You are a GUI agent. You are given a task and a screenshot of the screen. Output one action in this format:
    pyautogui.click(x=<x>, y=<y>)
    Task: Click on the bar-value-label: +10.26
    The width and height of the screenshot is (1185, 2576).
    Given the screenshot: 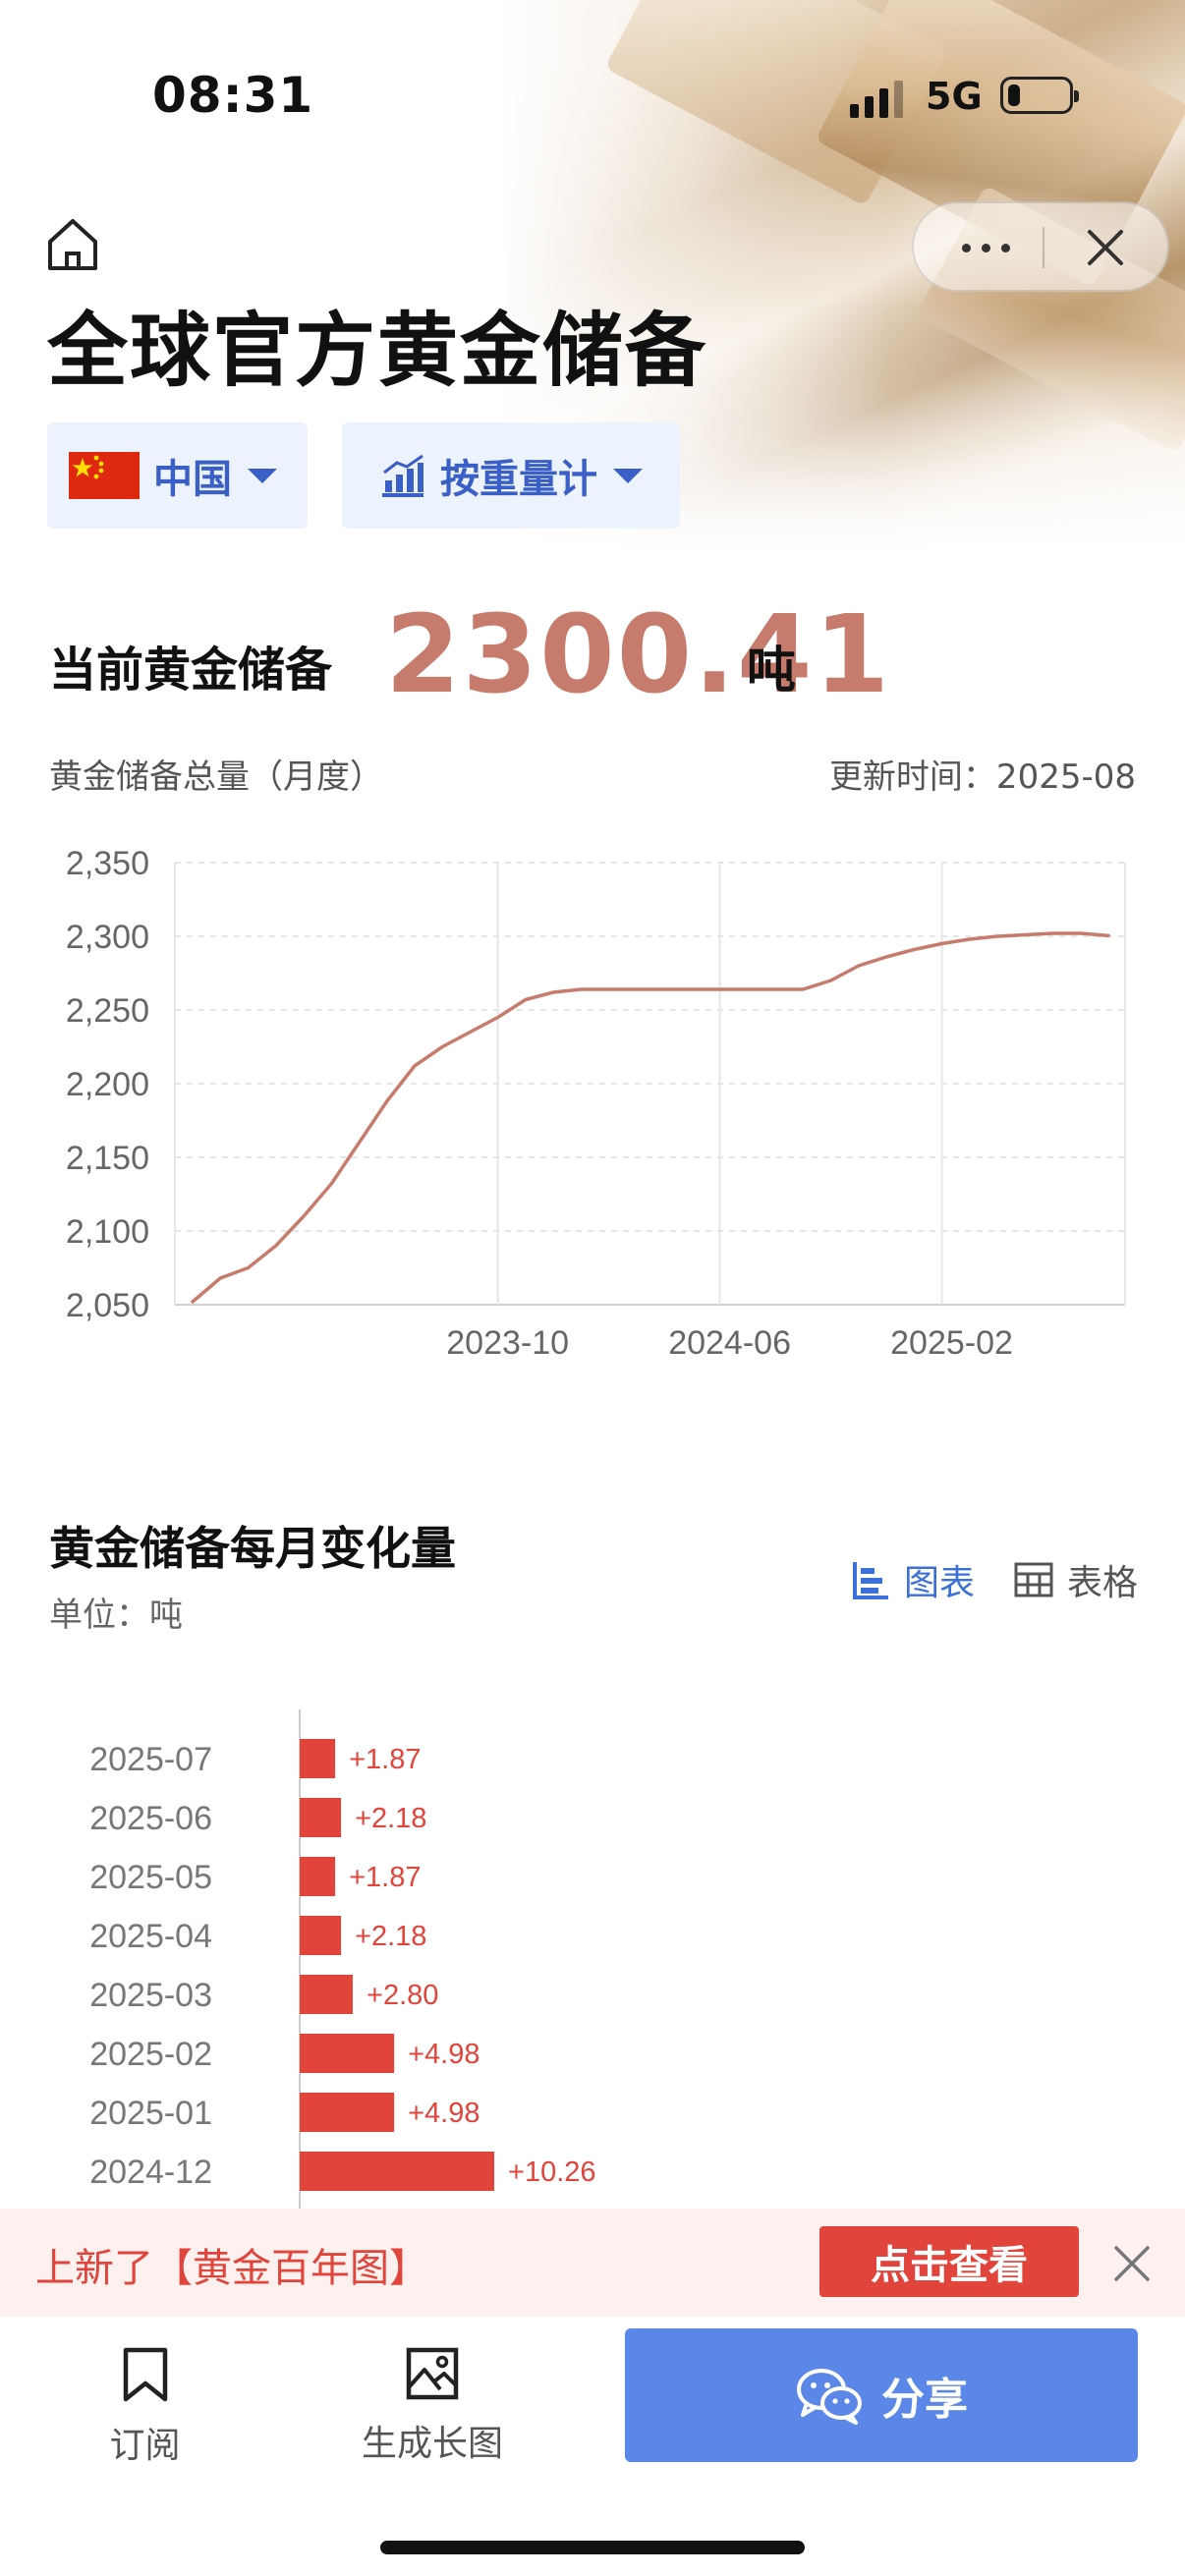 What is the action you would take?
    pyautogui.click(x=552, y=2172)
    